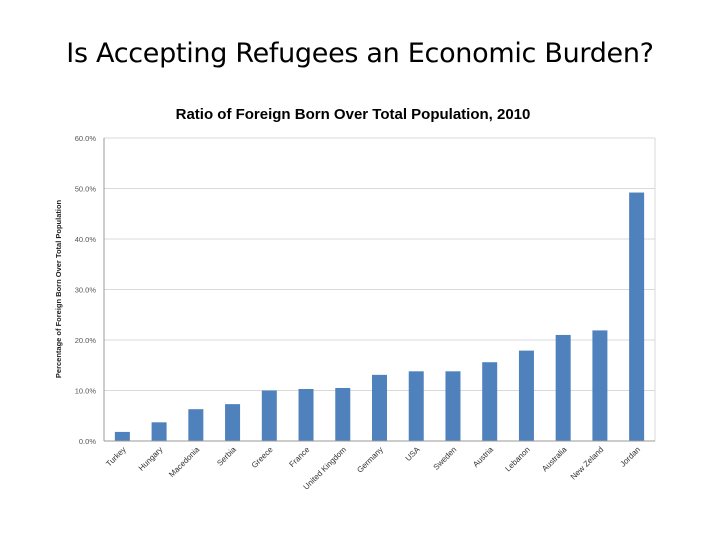  Describe the element at coordinates (490, 401) in the screenshot. I see `bar-austria` at that location.